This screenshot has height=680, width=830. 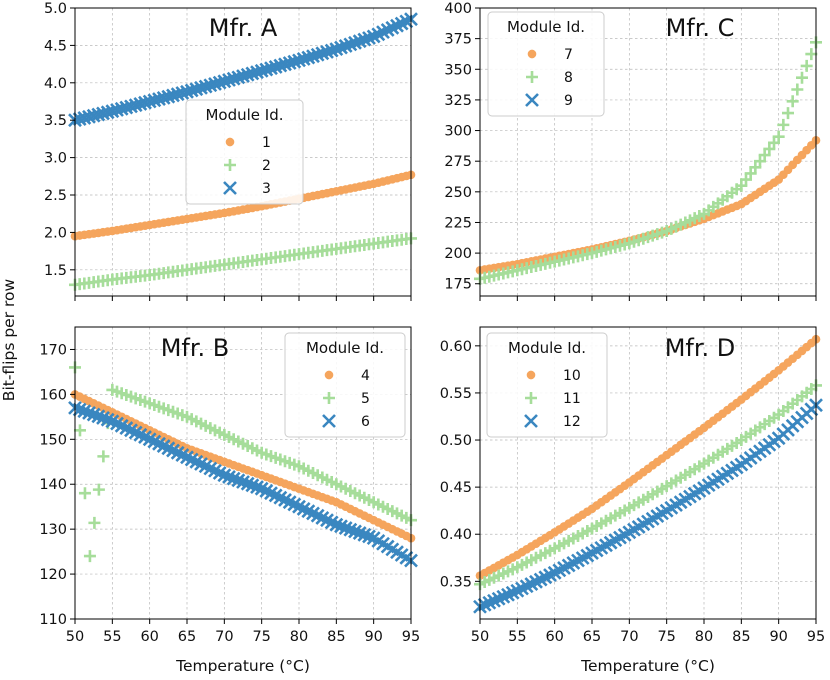 What do you see at coordinates (572, 422) in the screenshot?
I see `legend-label: 12` at bounding box center [572, 422].